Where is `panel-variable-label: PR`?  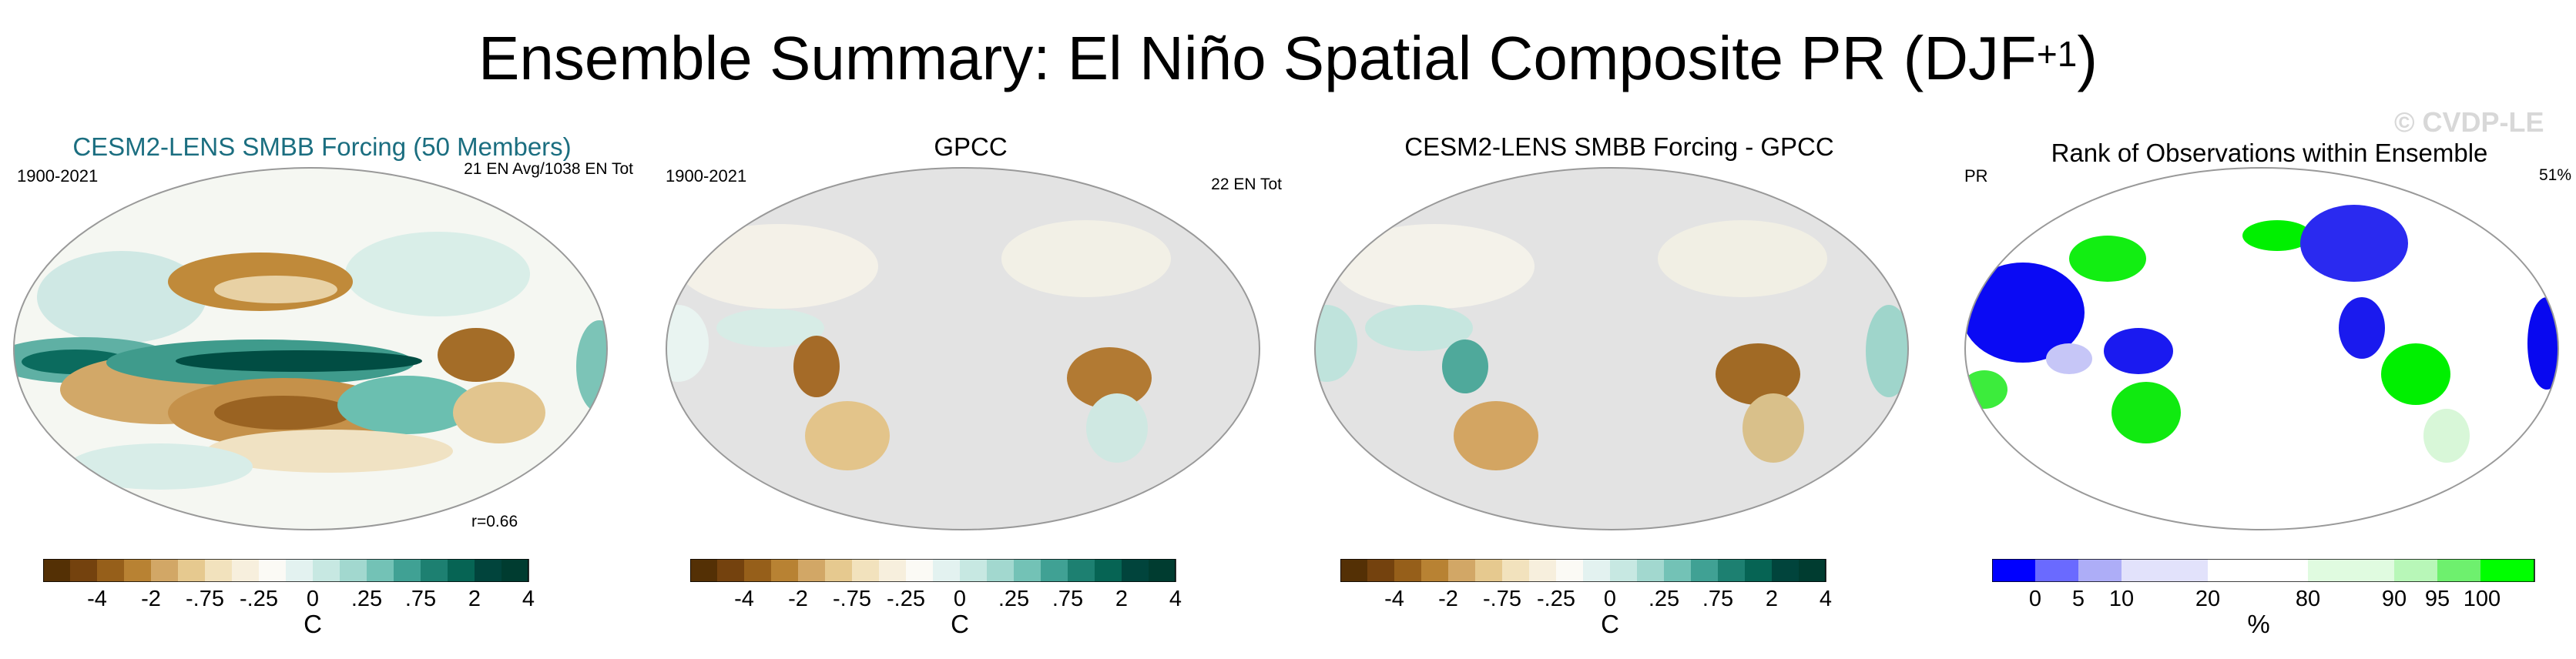
panel-variable-label: PR is located at coordinates (1976, 176).